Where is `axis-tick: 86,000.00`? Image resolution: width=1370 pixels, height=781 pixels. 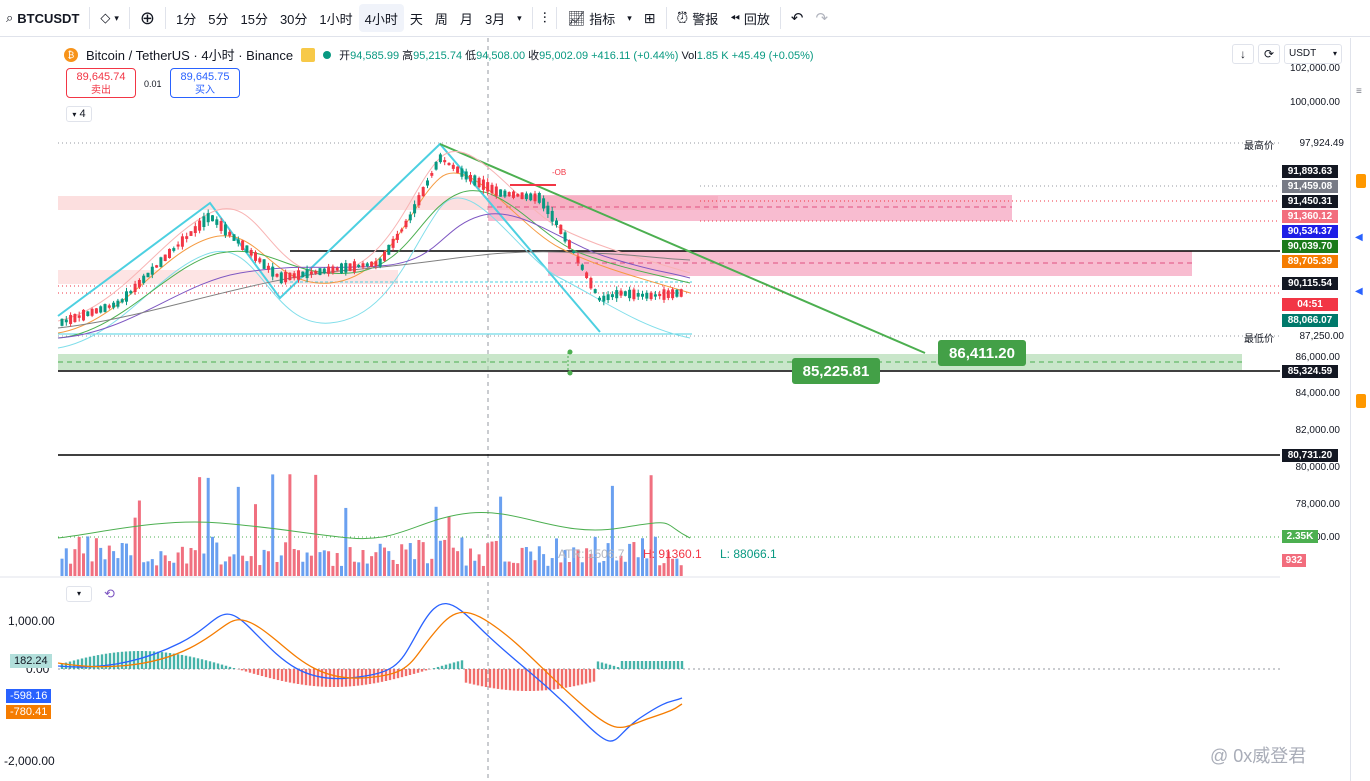
axis-tick: 86,000.00 is located at coordinates (1318, 357).